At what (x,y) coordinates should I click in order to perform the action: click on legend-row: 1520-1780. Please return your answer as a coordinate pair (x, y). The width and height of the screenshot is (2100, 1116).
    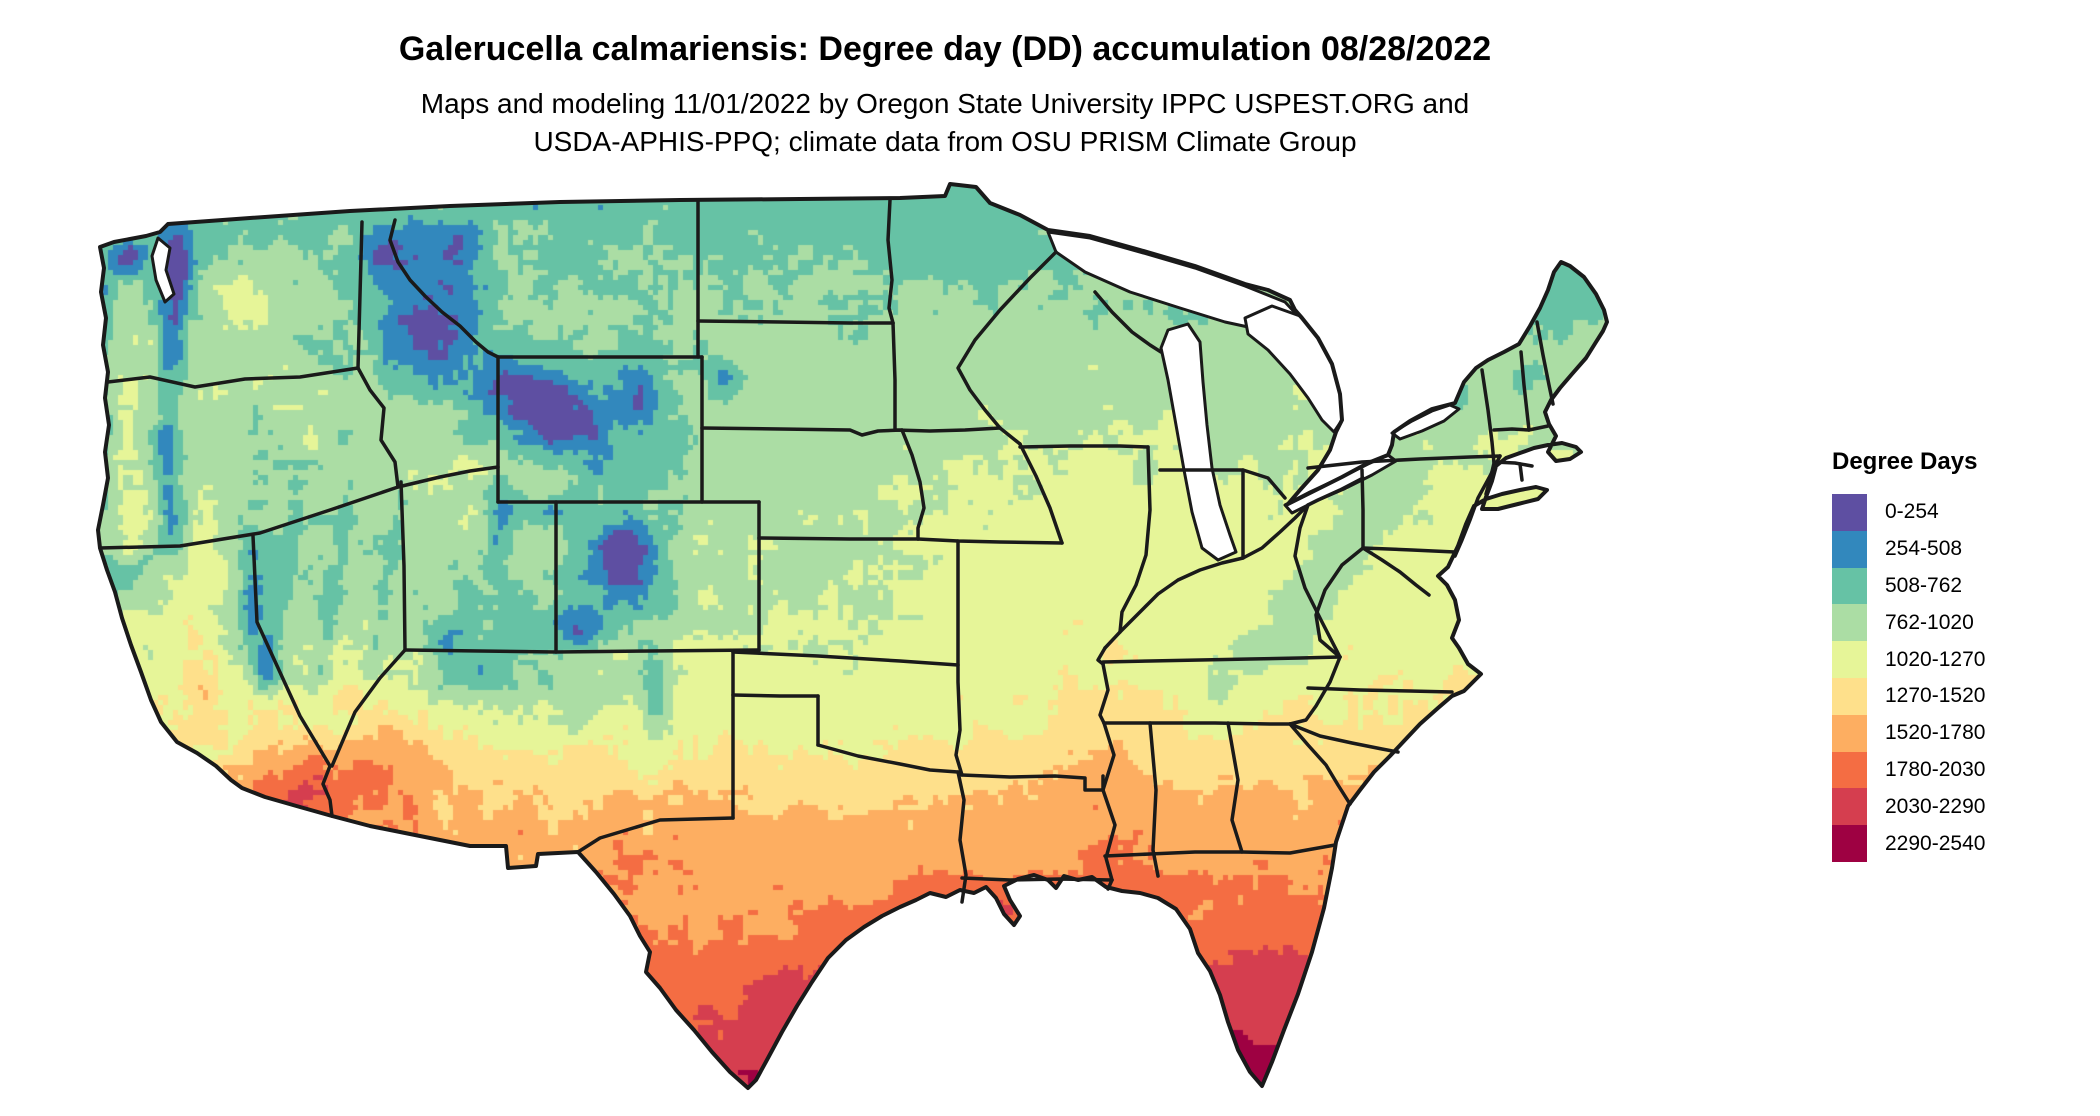
    Looking at the image, I should click on (1909, 733).